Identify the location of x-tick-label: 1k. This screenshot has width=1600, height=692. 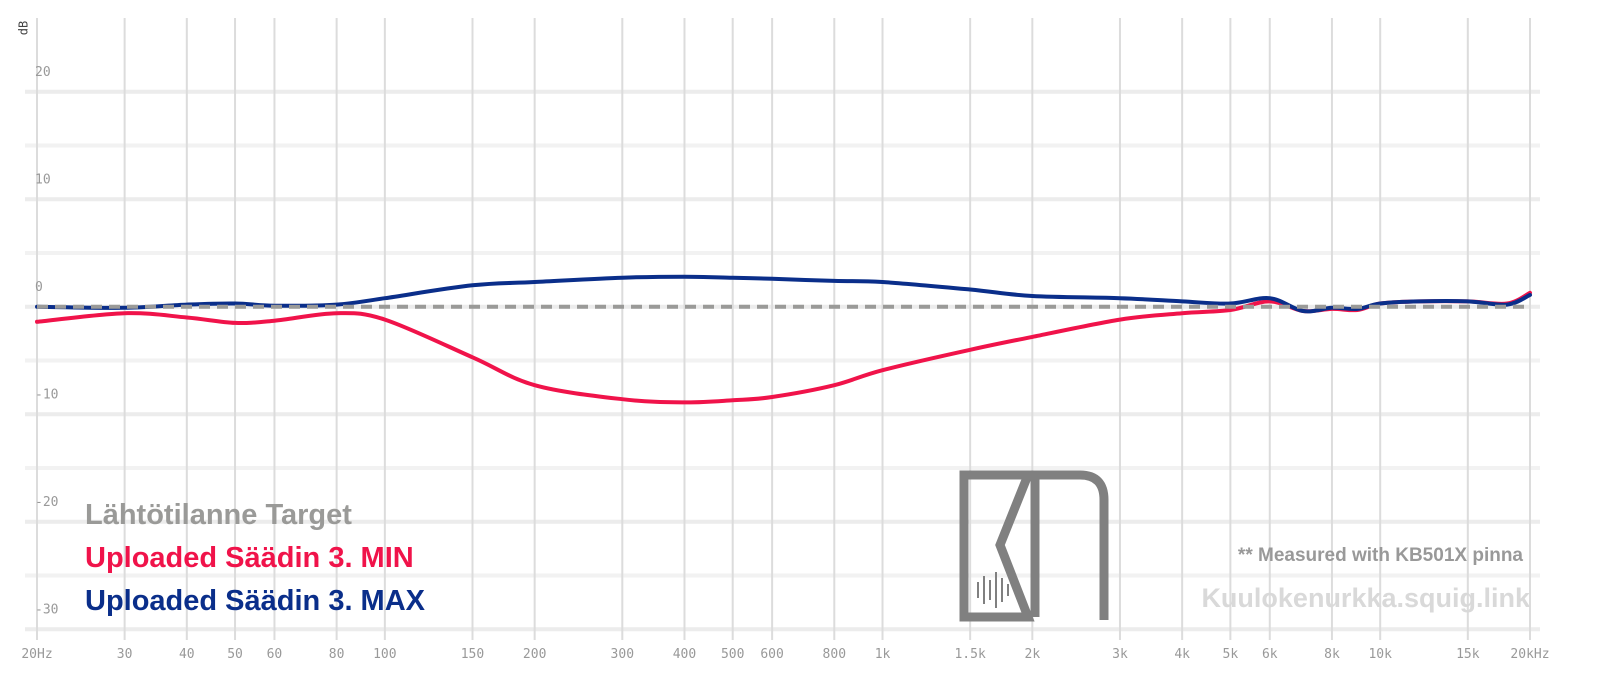
(883, 654).